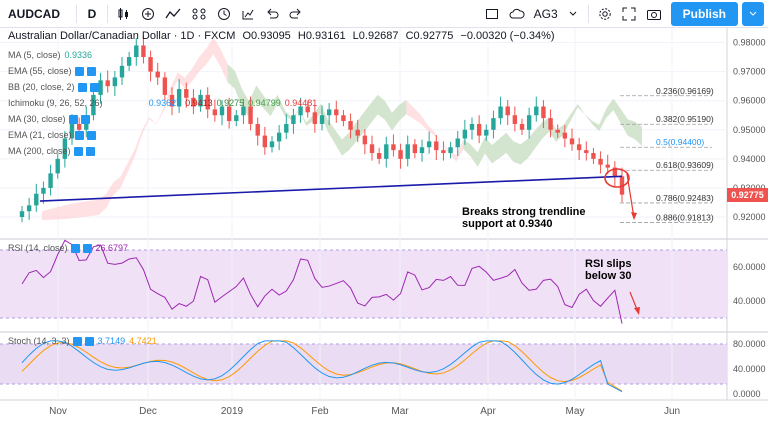 Image resolution: width=768 pixels, height=423 pixels. What do you see at coordinates (575, 411) in the screenshot?
I see `time-tick-label: May` at bounding box center [575, 411].